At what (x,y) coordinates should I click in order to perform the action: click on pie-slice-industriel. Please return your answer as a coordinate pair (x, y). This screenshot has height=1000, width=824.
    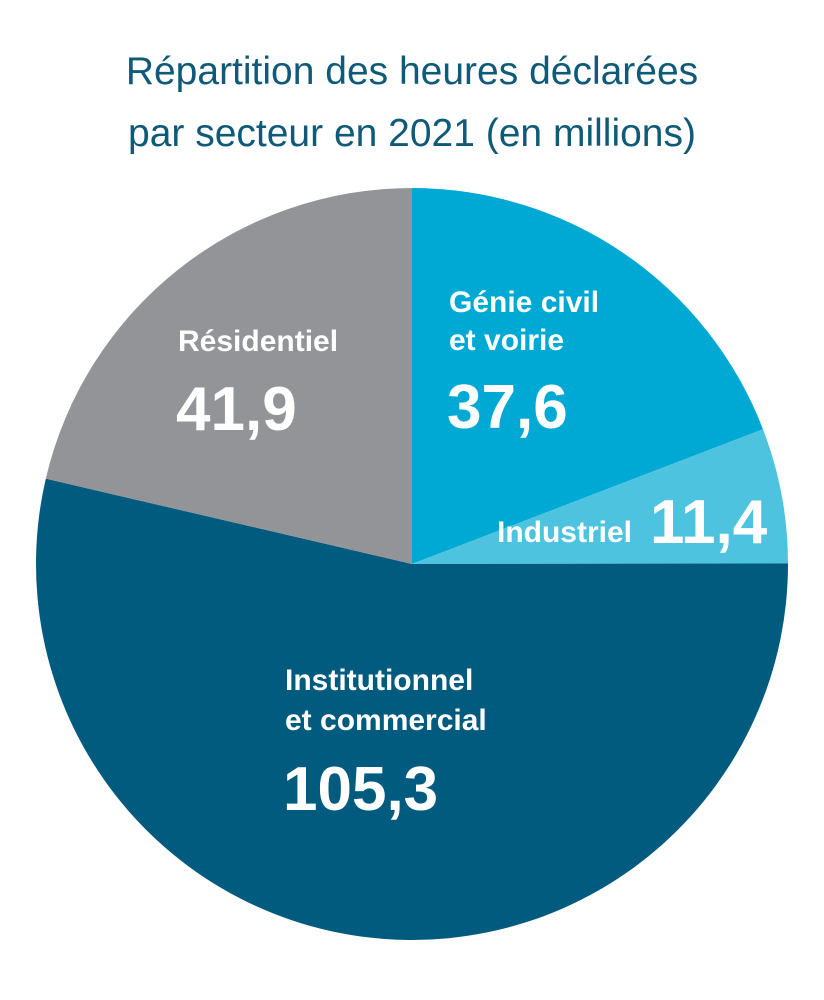
    Looking at the image, I should click on (600, 496).